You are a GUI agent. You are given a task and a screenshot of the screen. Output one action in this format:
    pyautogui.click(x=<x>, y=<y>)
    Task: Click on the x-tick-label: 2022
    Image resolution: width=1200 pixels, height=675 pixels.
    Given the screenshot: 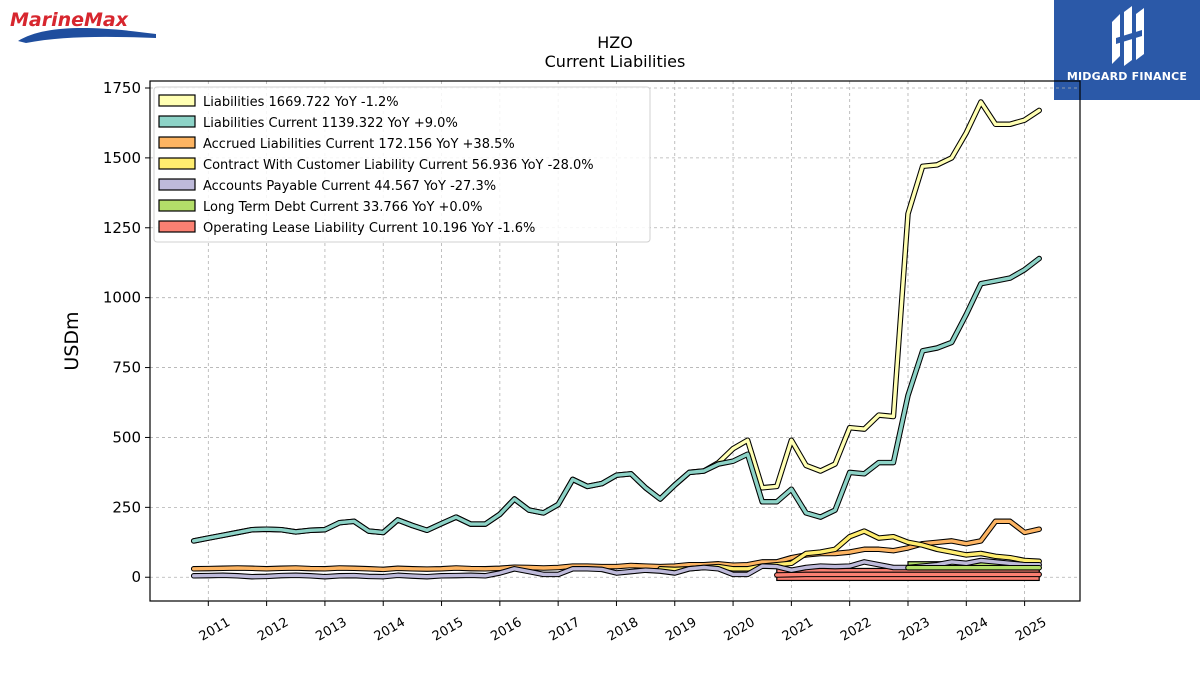 What is the action you would take?
    pyautogui.click(x=856, y=630)
    